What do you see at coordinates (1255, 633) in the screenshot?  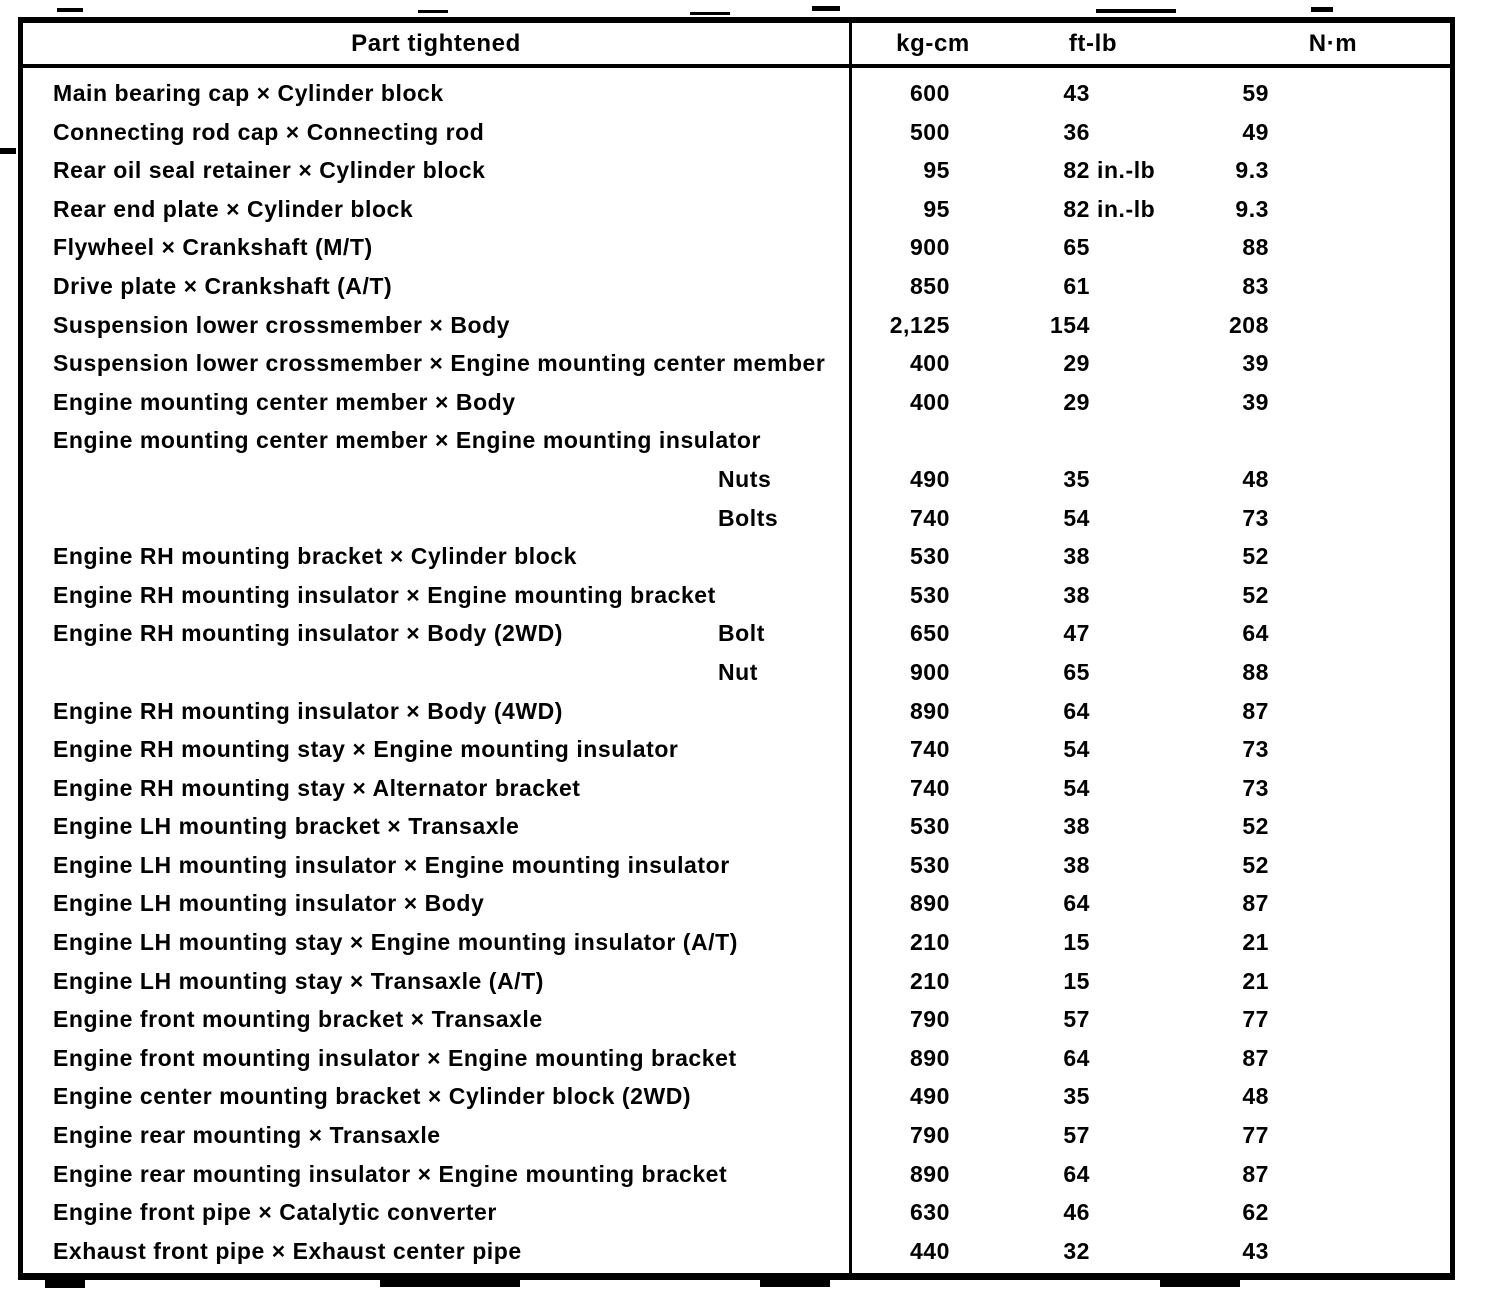 I see `nm-value: 64` at bounding box center [1255, 633].